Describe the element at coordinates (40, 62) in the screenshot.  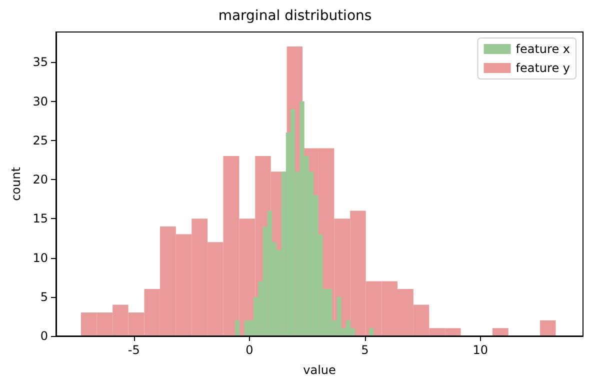
I see `y-tick-label: 35` at that location.